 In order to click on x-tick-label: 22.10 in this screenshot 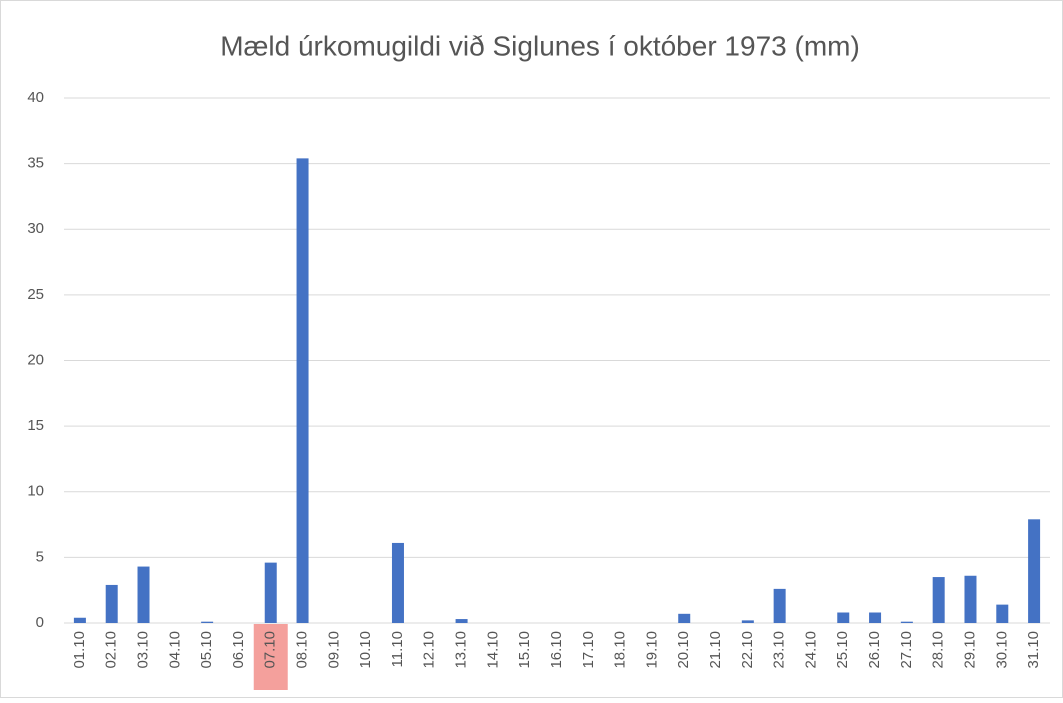, I will do `click(747, 650)`.